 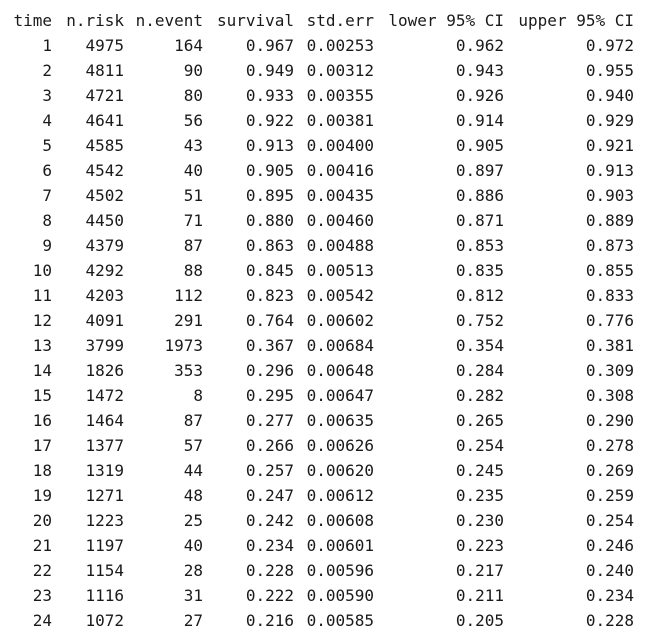 What do you see at coordinates (47, 245) in the screenshot?
I see `table-cell: 9` at bounding box center [47, 245].